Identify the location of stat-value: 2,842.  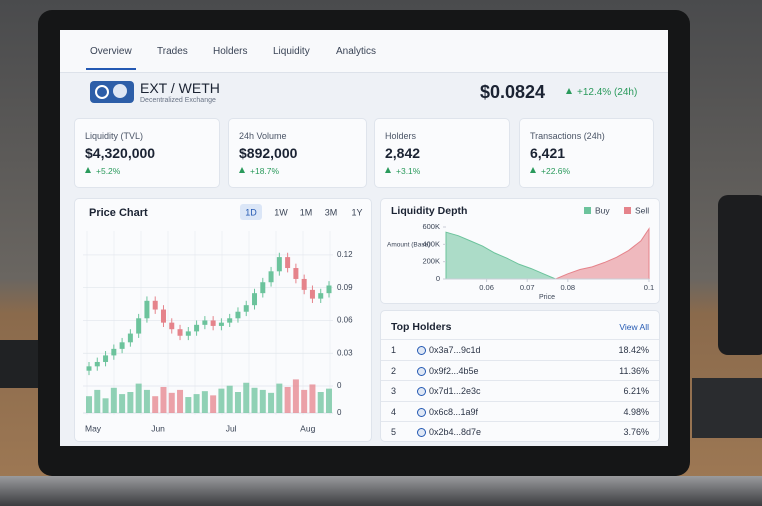
(403, 153).